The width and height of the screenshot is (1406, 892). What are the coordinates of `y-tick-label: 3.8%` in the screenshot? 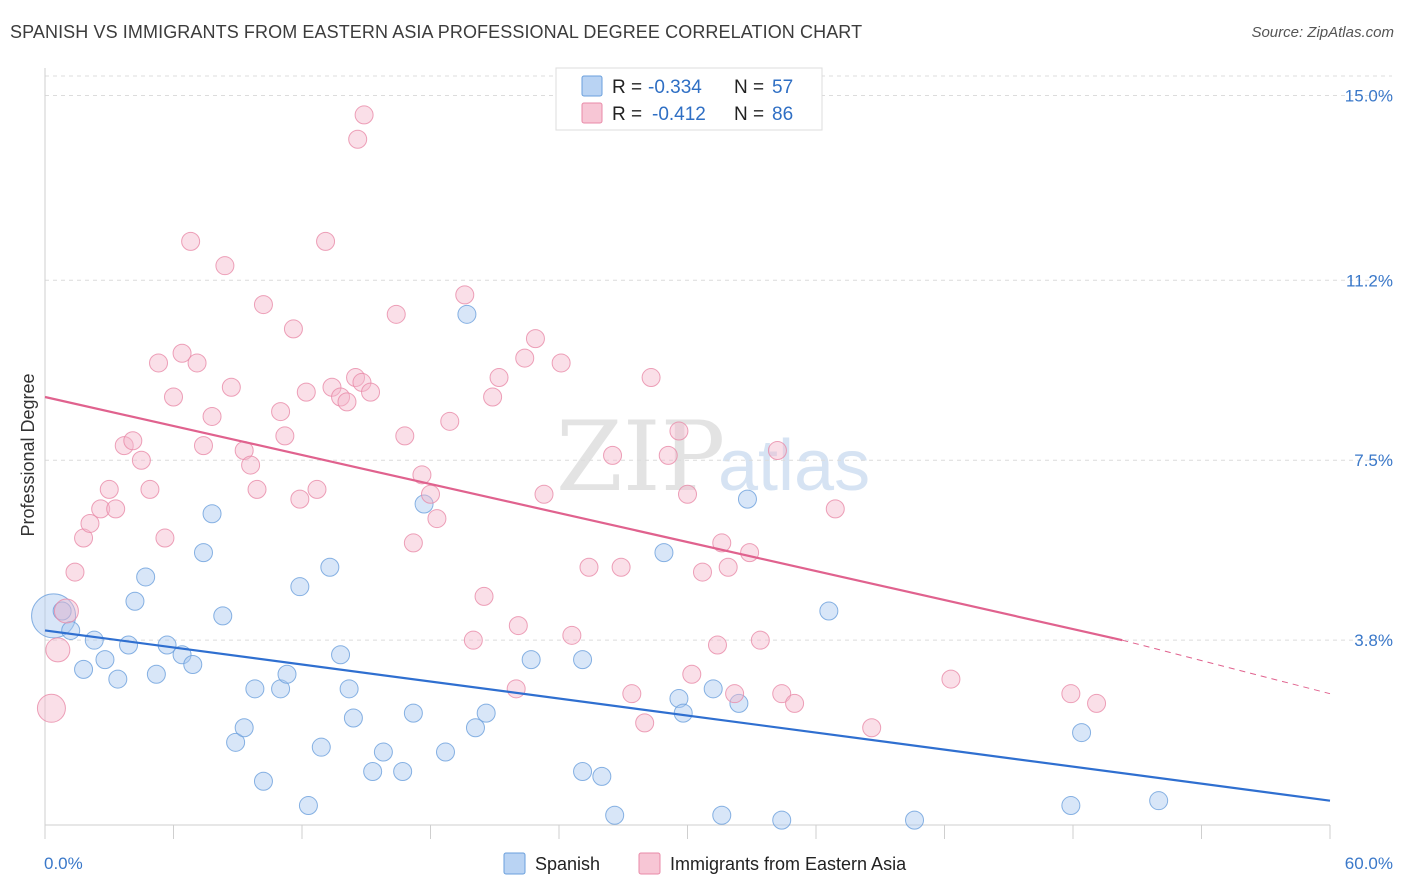 It's located at (1373, 640).